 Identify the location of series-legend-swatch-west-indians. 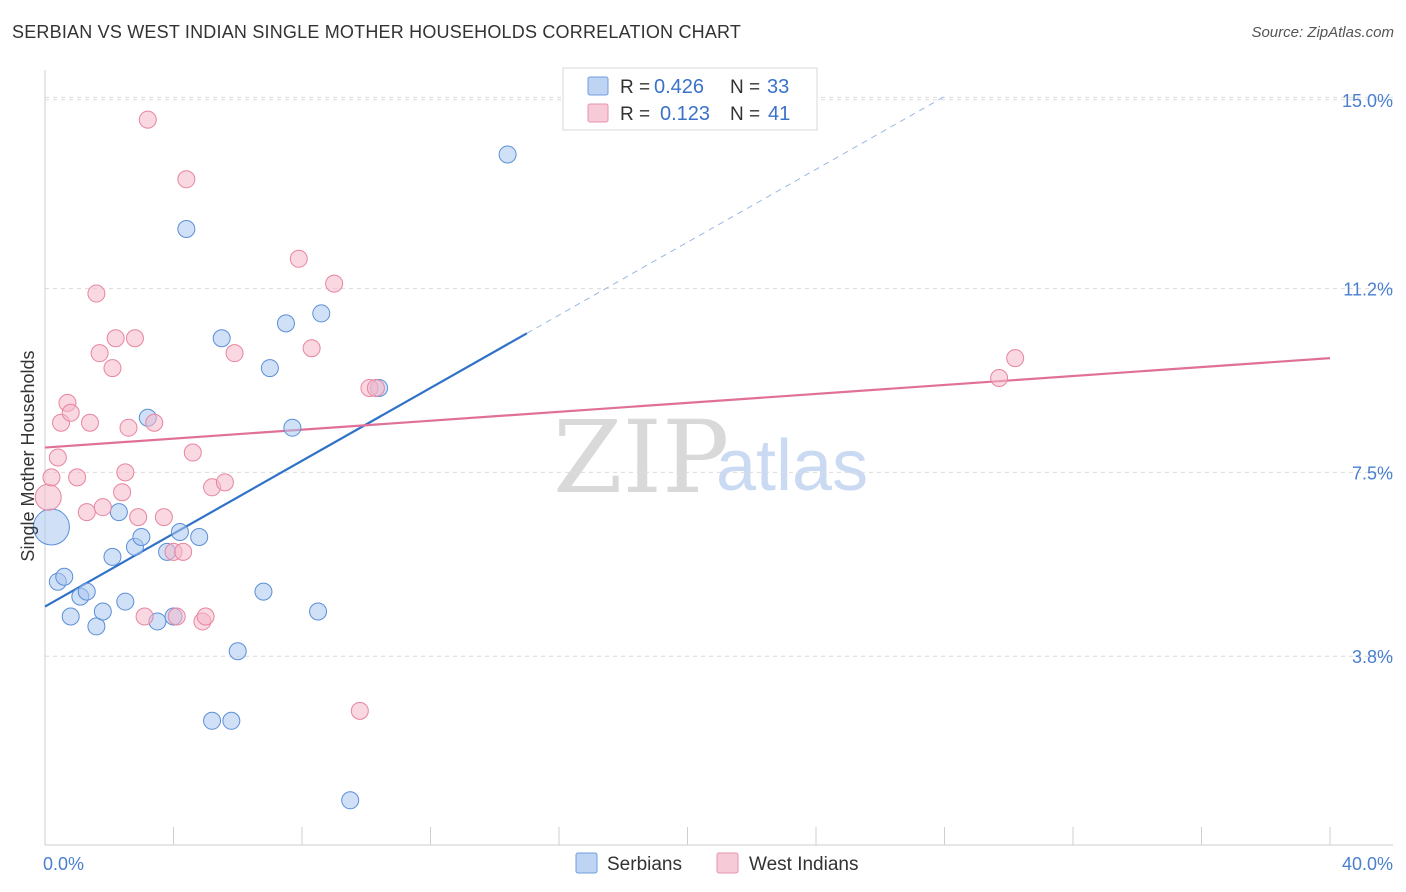
(727, 863).